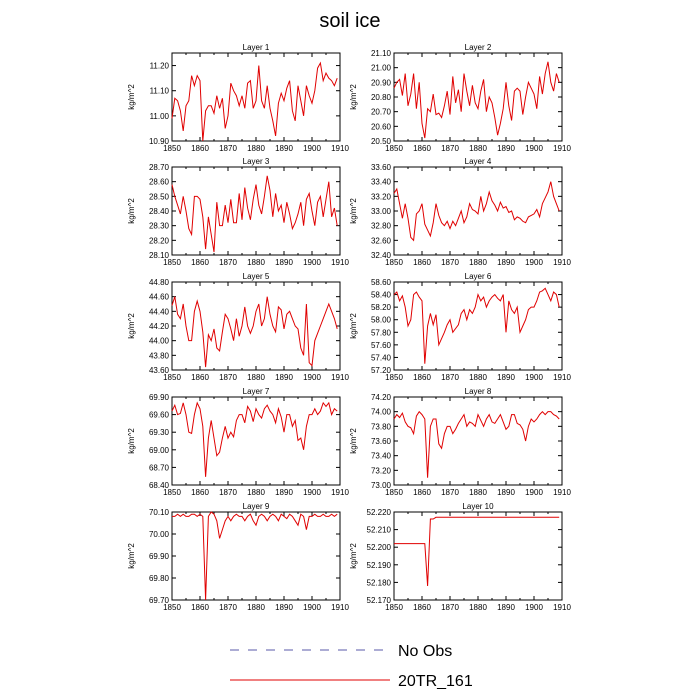 The image size is (700, 700). Describe the element at coordinates (534, 262) in the screenshot. I see `layer-4-xtick-label: 1900` at that location.